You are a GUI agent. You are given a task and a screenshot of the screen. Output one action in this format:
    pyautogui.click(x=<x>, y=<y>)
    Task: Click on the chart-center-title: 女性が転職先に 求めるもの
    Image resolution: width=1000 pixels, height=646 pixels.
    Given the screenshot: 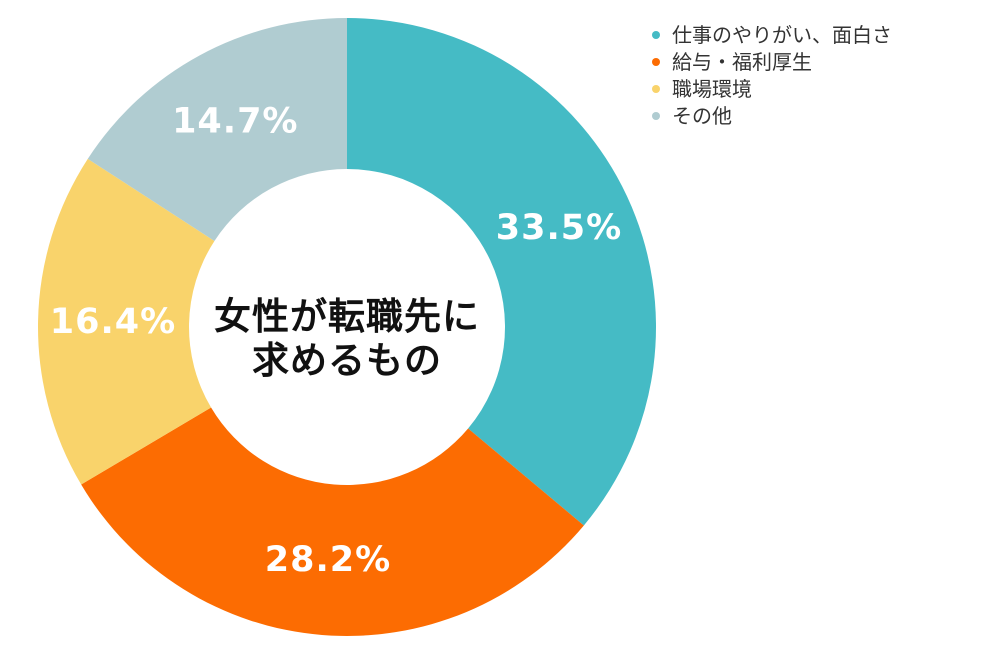 What is the action you would take?
    pyautogui.click(x=347, y=339)
    